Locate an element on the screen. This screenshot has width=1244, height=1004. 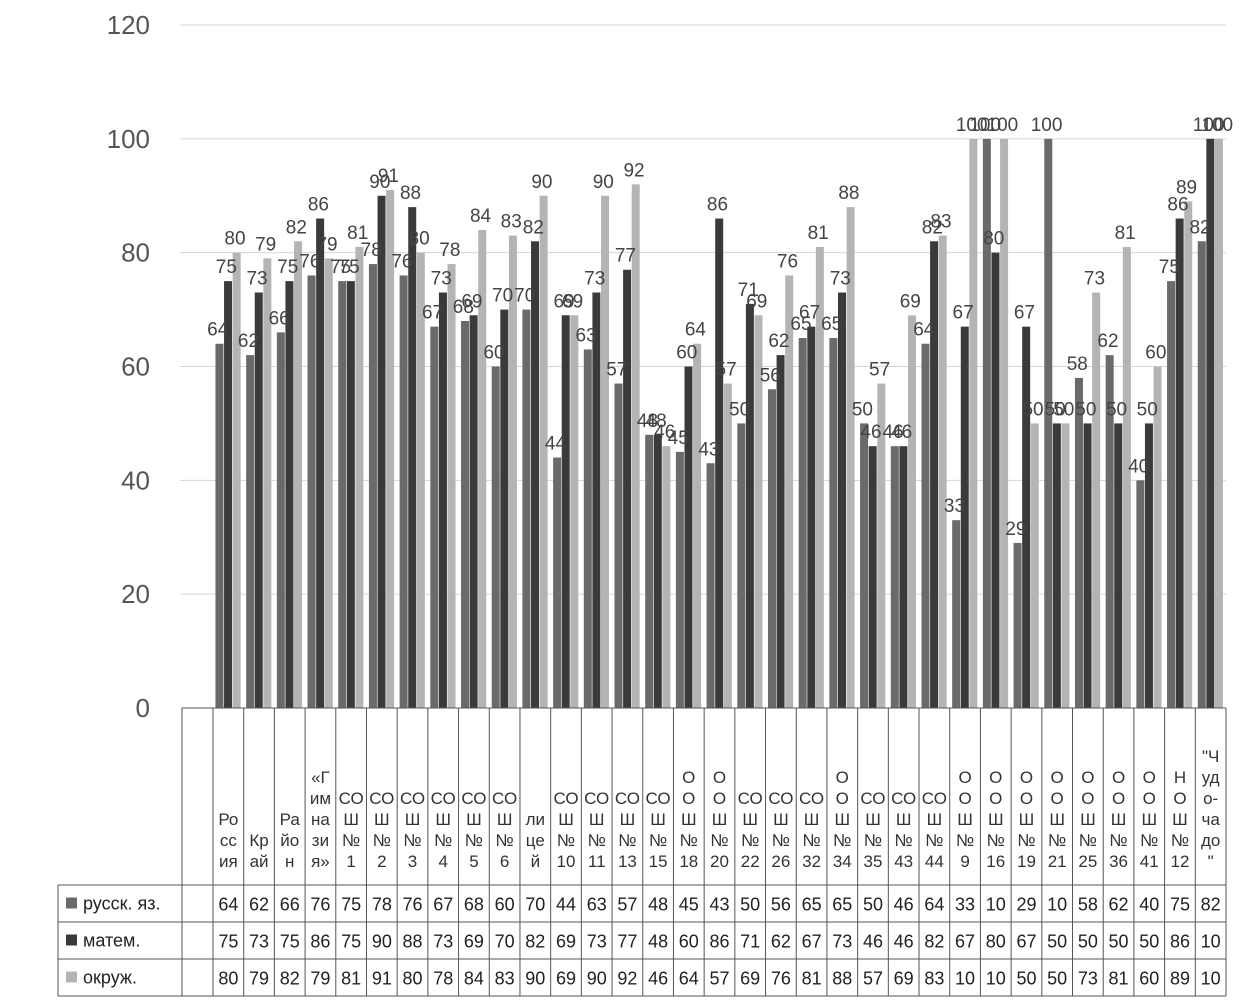
y-tick-label: 40 is located at coordinates (135, 480).